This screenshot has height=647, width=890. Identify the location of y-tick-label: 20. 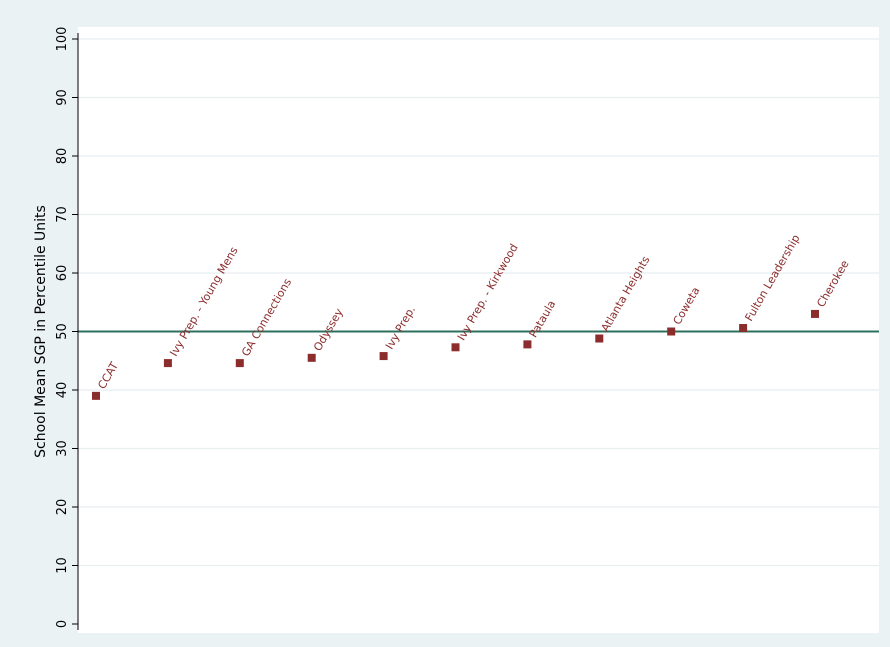
(62, 507).